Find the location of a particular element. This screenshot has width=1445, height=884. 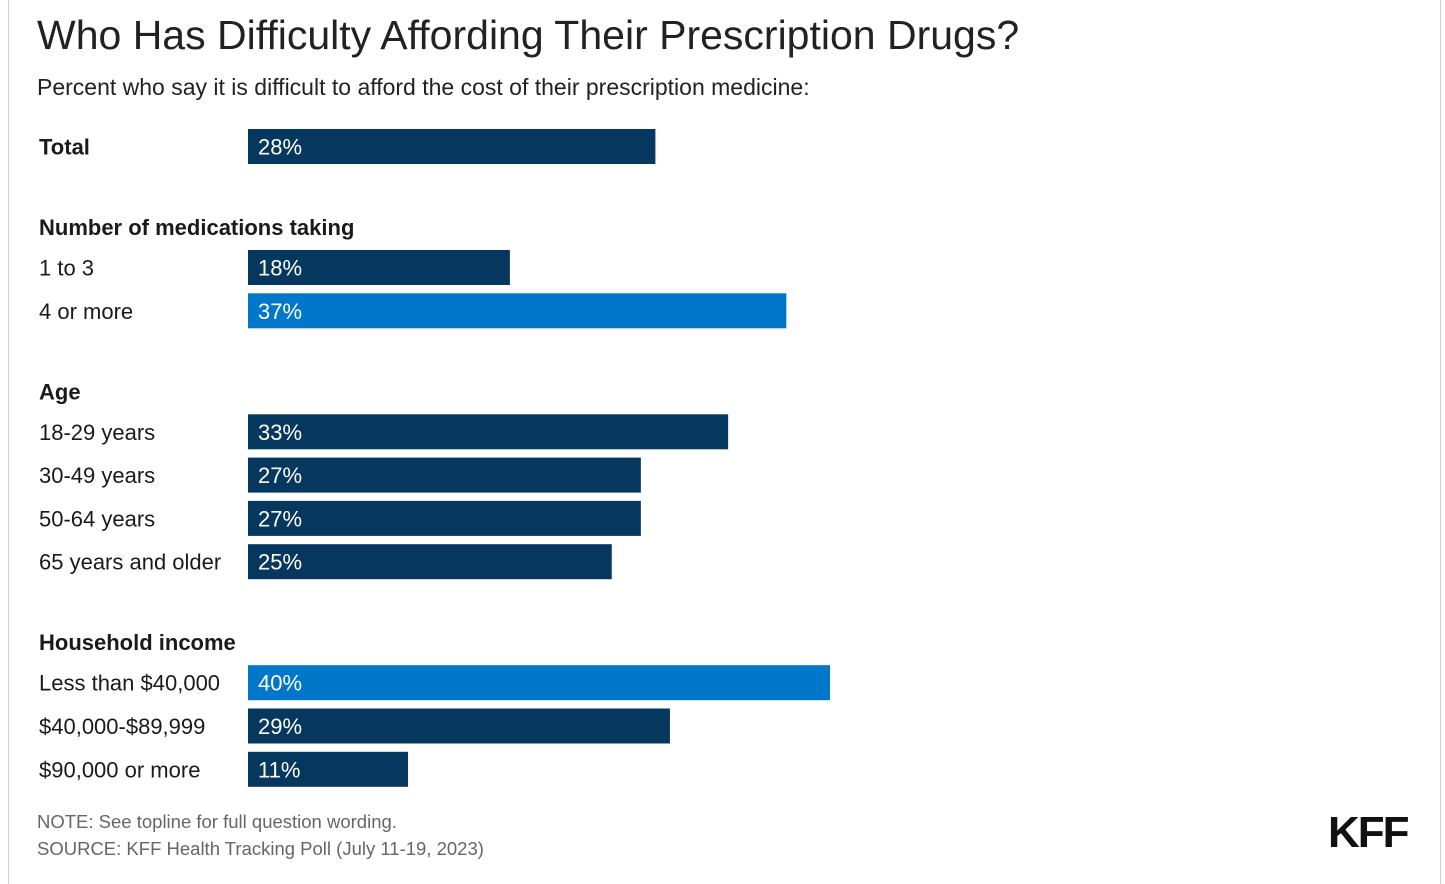

data-label: 37% is located at coordinates (280, 311).